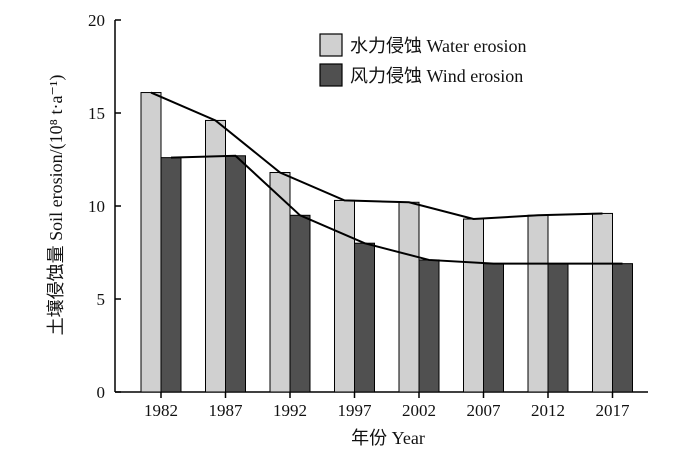  I want to click on y-tick-label: 10, so click(96, 206).